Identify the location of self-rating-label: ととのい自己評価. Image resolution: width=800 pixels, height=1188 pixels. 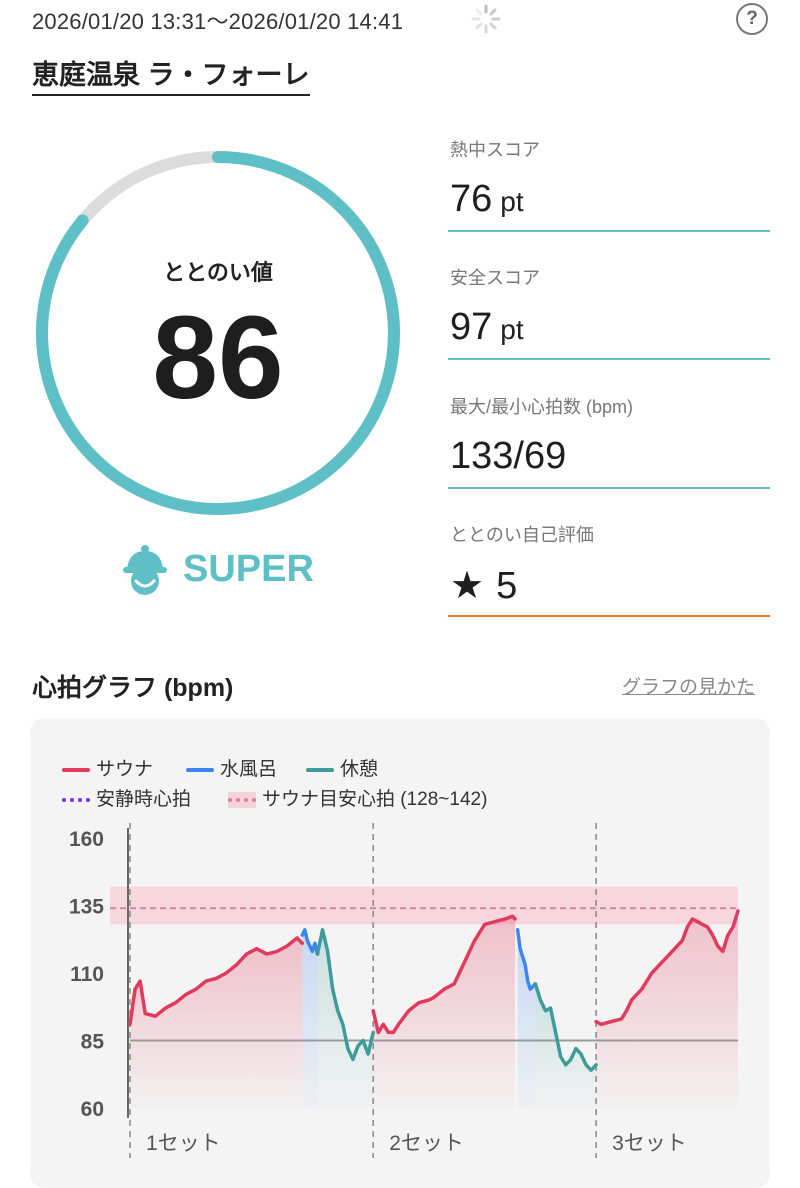
(522, 535).